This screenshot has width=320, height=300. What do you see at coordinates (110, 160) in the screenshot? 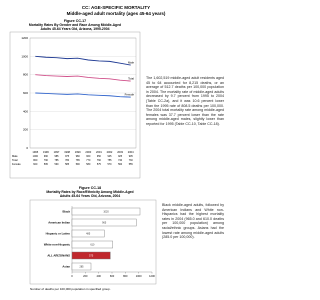
I see `table-cell: 755` at bounding box center [110, 160].